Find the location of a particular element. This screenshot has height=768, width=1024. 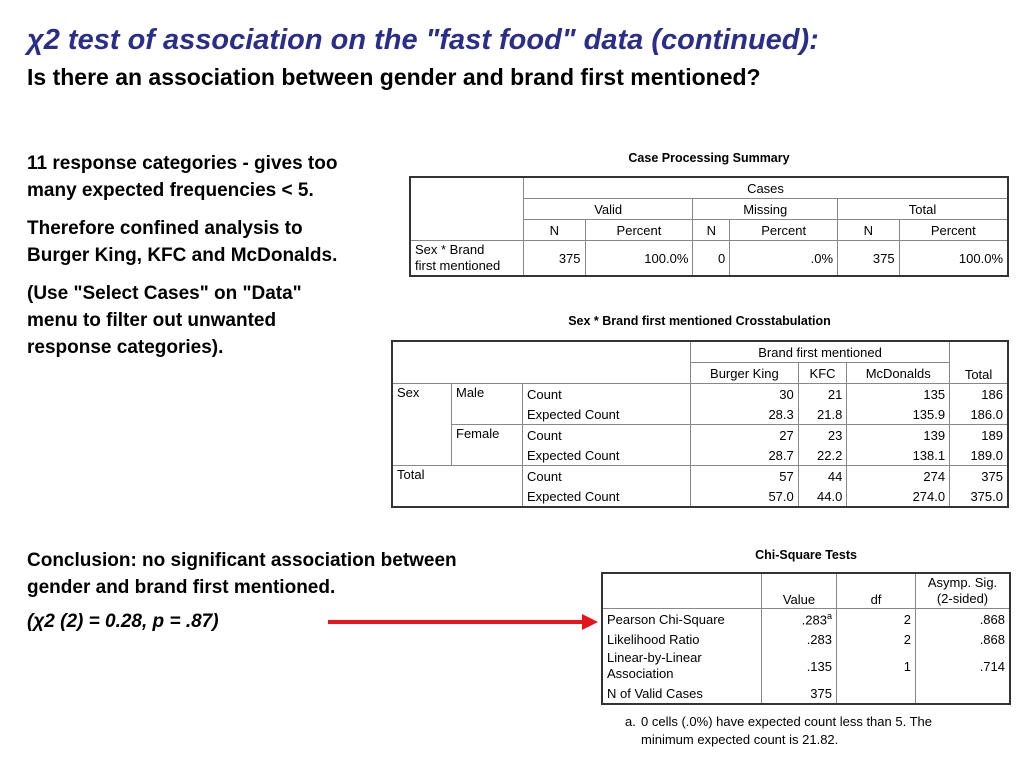

table-row: Female Count 27 23 139 189 is located at coordinates (700, 445).